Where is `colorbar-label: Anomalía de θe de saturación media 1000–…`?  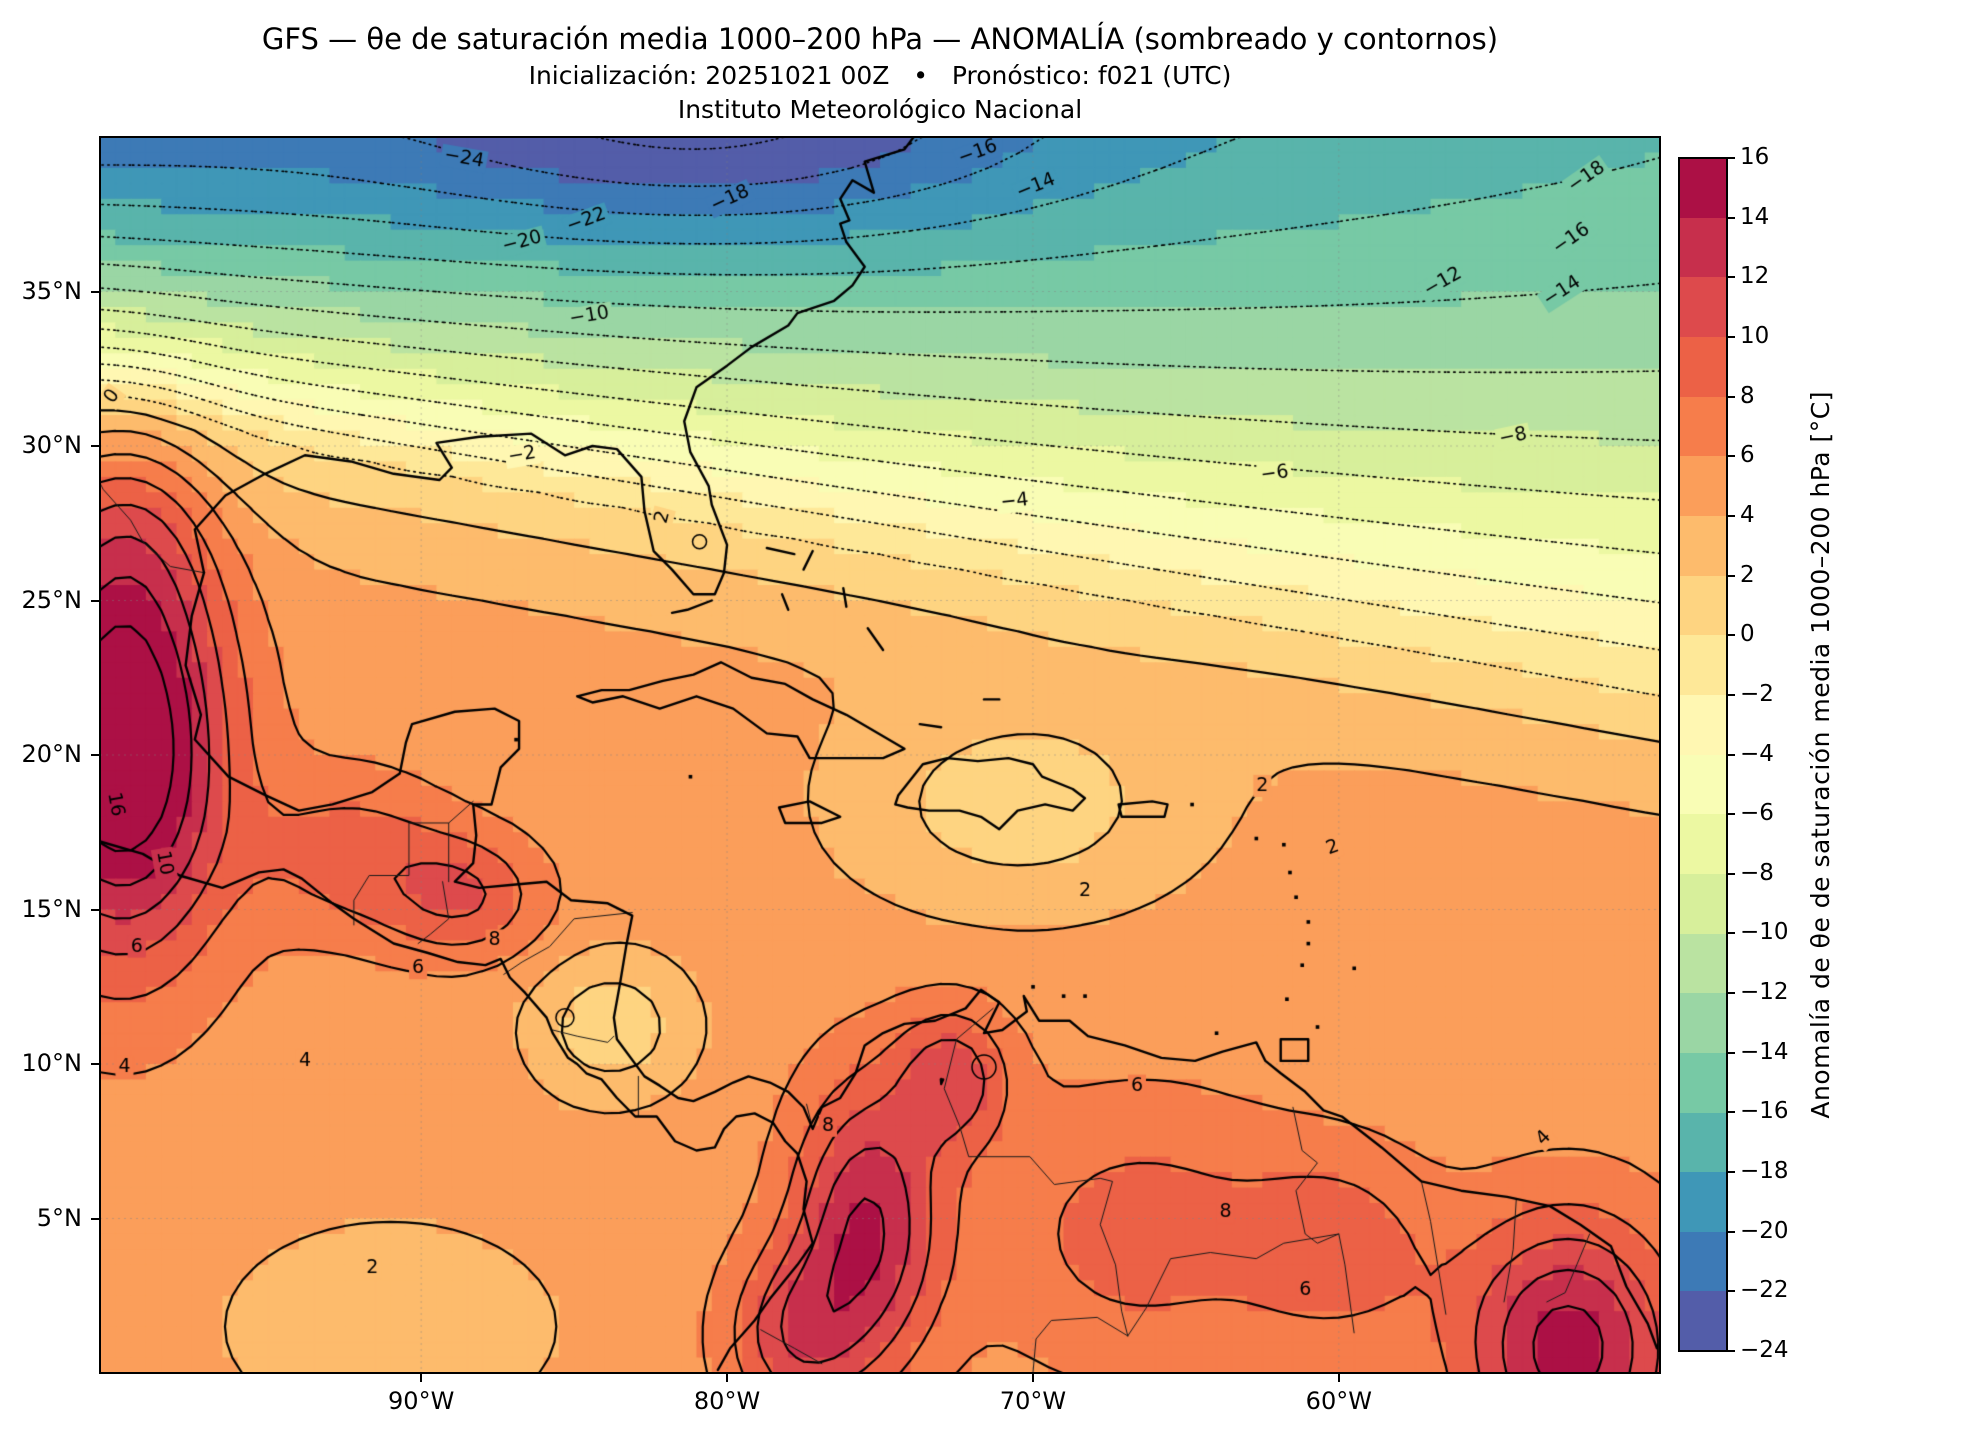 colorbar-label: Anomalía de θe de saturación media 1000–… is located at coordinates (1820, 754).